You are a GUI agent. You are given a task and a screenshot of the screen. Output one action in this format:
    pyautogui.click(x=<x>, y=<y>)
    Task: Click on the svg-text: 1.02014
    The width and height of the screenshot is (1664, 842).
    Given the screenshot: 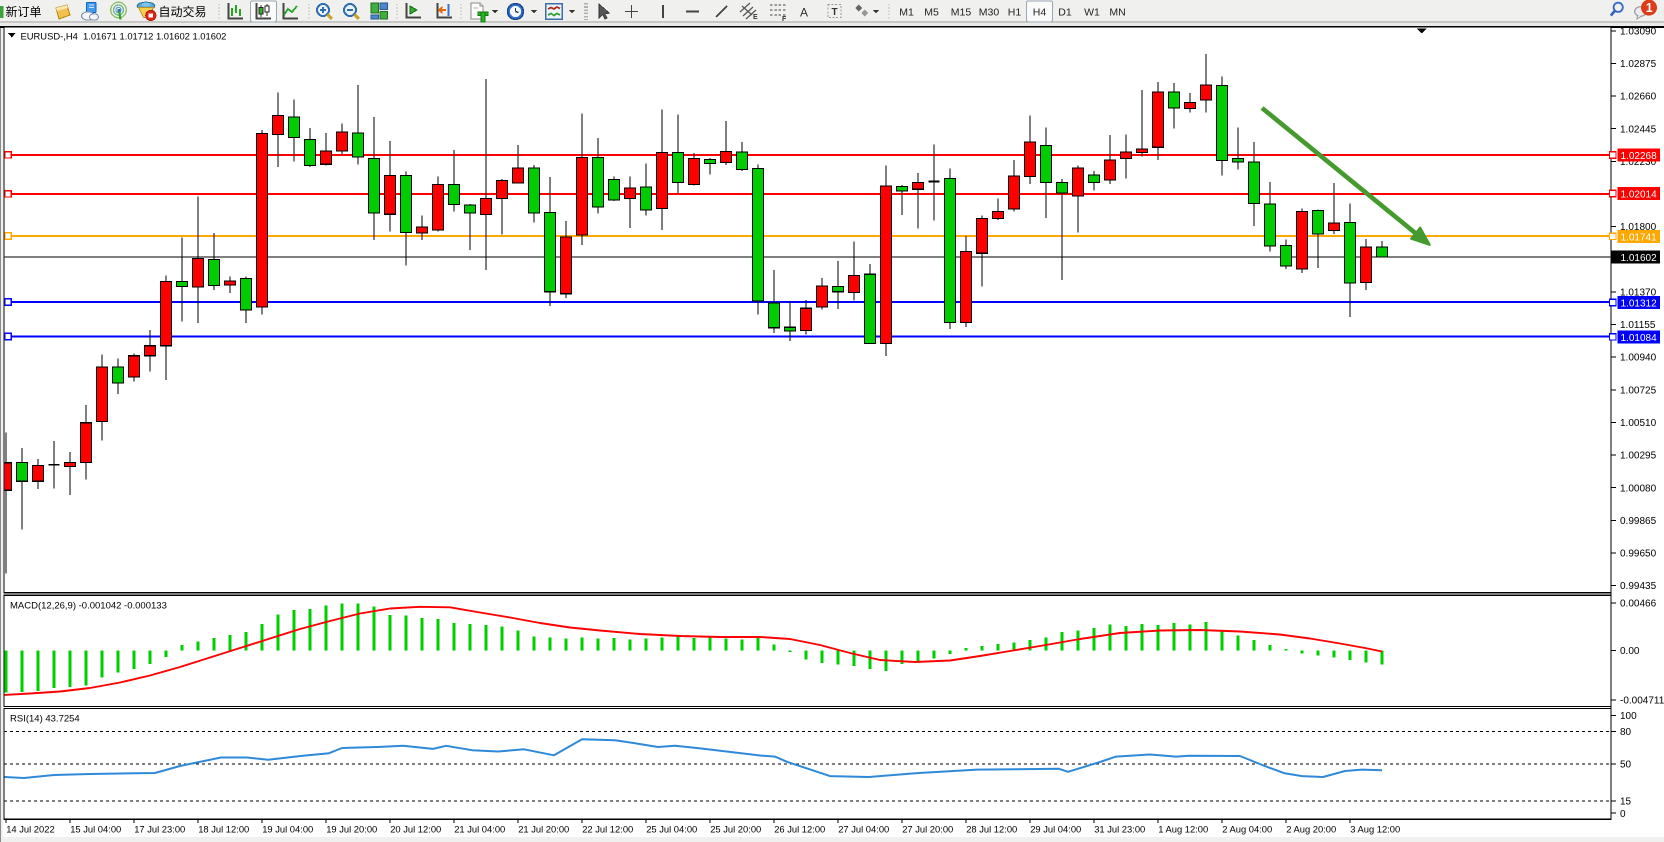 What is the action you would take?
    pyautogui.click(x=1639, y=195)
    